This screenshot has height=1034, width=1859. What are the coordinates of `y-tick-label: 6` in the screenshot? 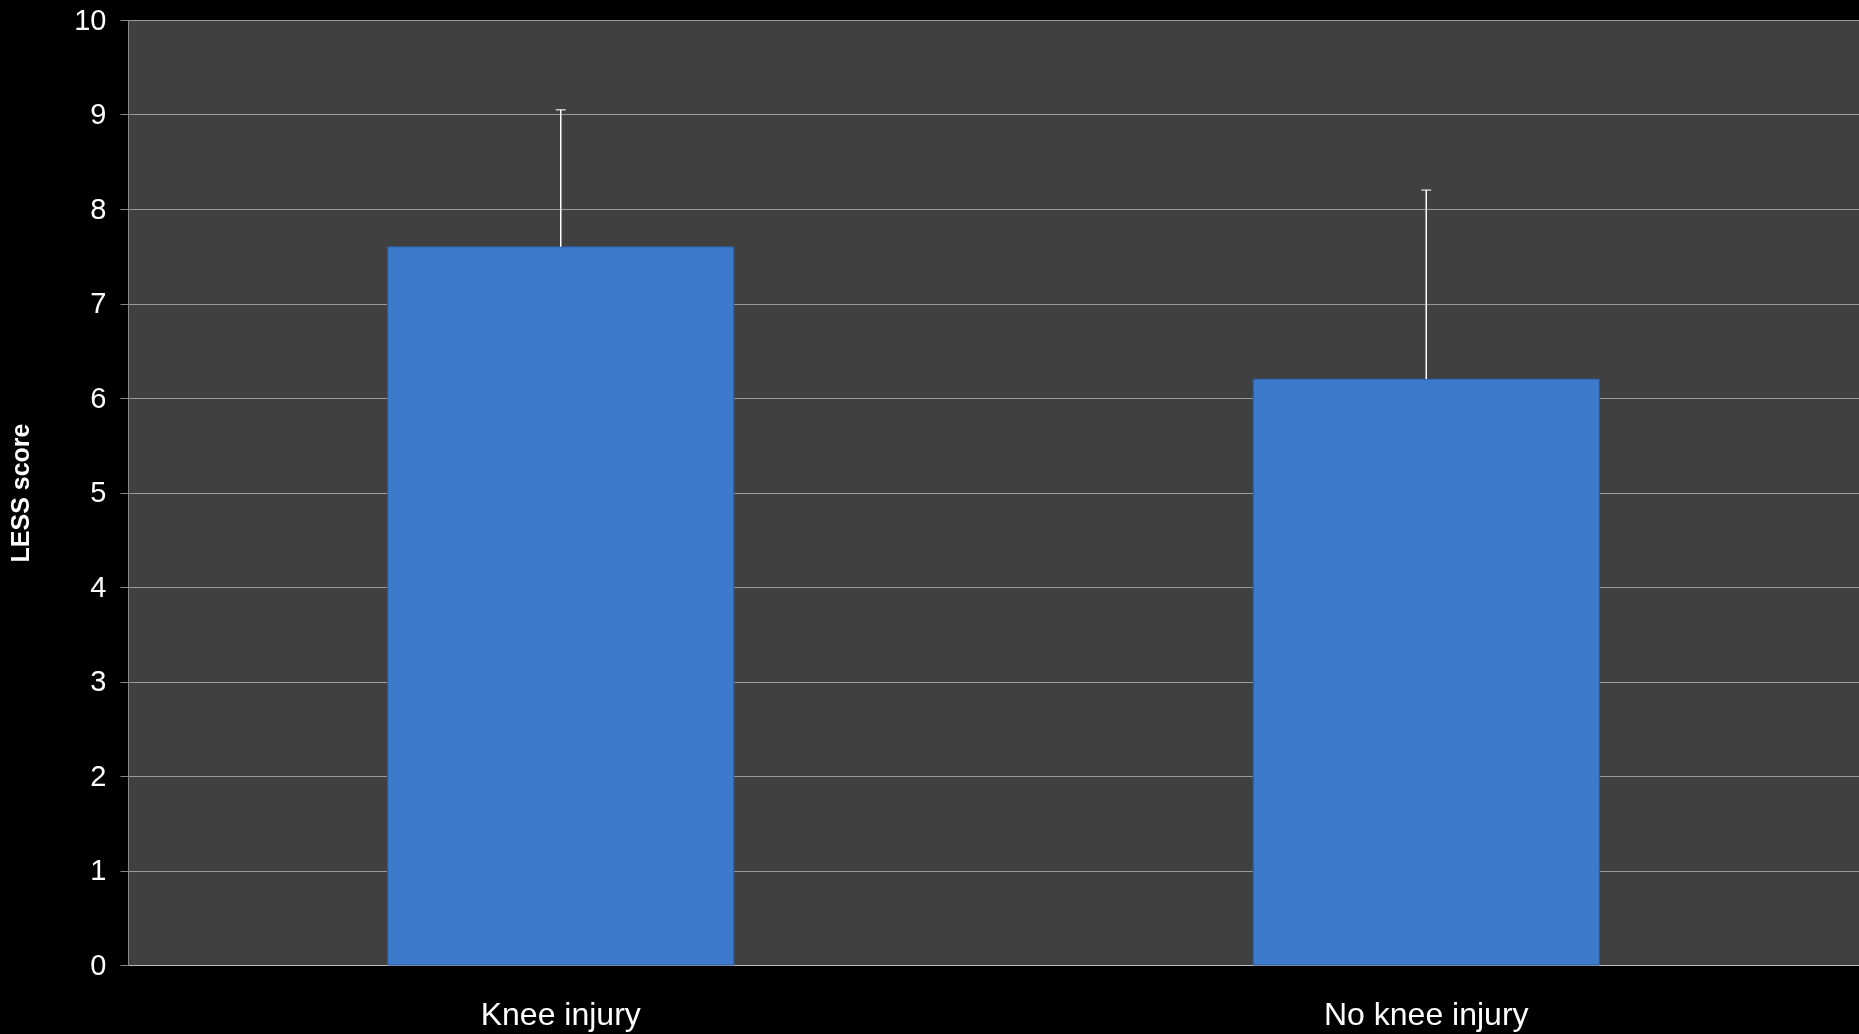 It's located at (98, 397).